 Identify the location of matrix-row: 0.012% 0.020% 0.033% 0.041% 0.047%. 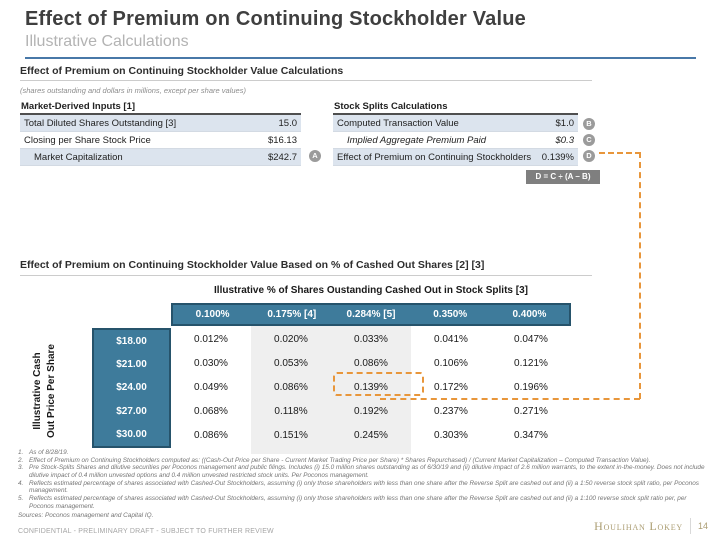
(371, 340).